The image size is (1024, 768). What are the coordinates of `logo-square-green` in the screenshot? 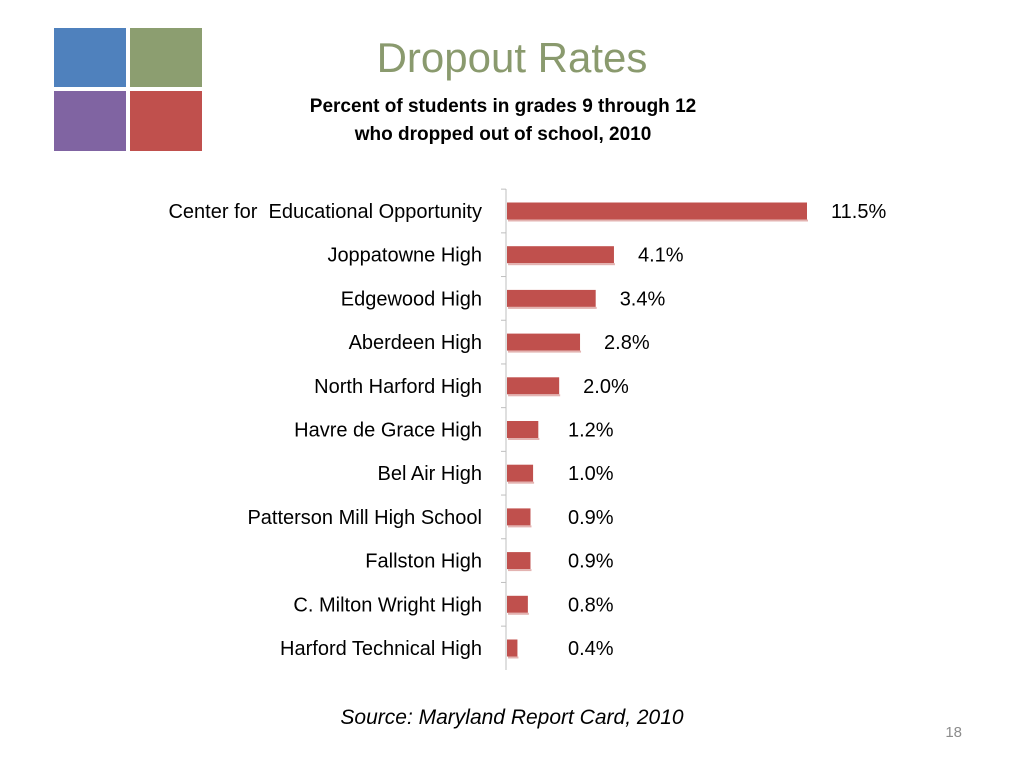 It's located at (166, 57).